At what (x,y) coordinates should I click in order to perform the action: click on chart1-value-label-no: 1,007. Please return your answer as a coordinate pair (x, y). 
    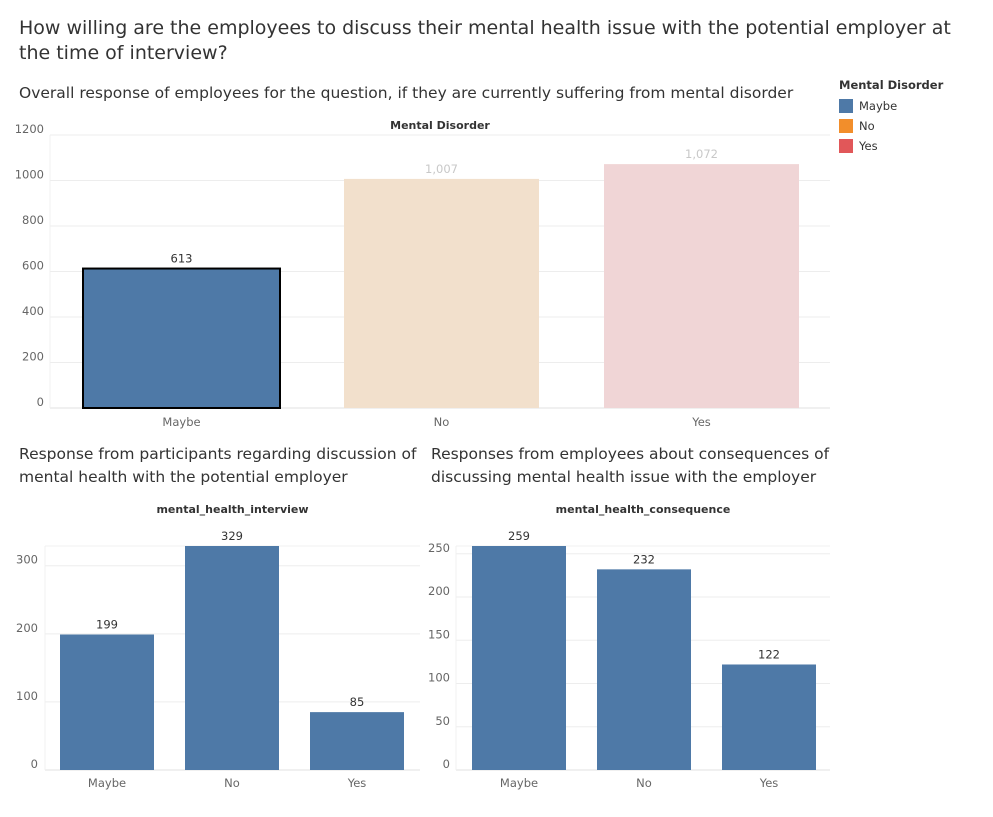
    Looking at the image, I should click on (441, 169).